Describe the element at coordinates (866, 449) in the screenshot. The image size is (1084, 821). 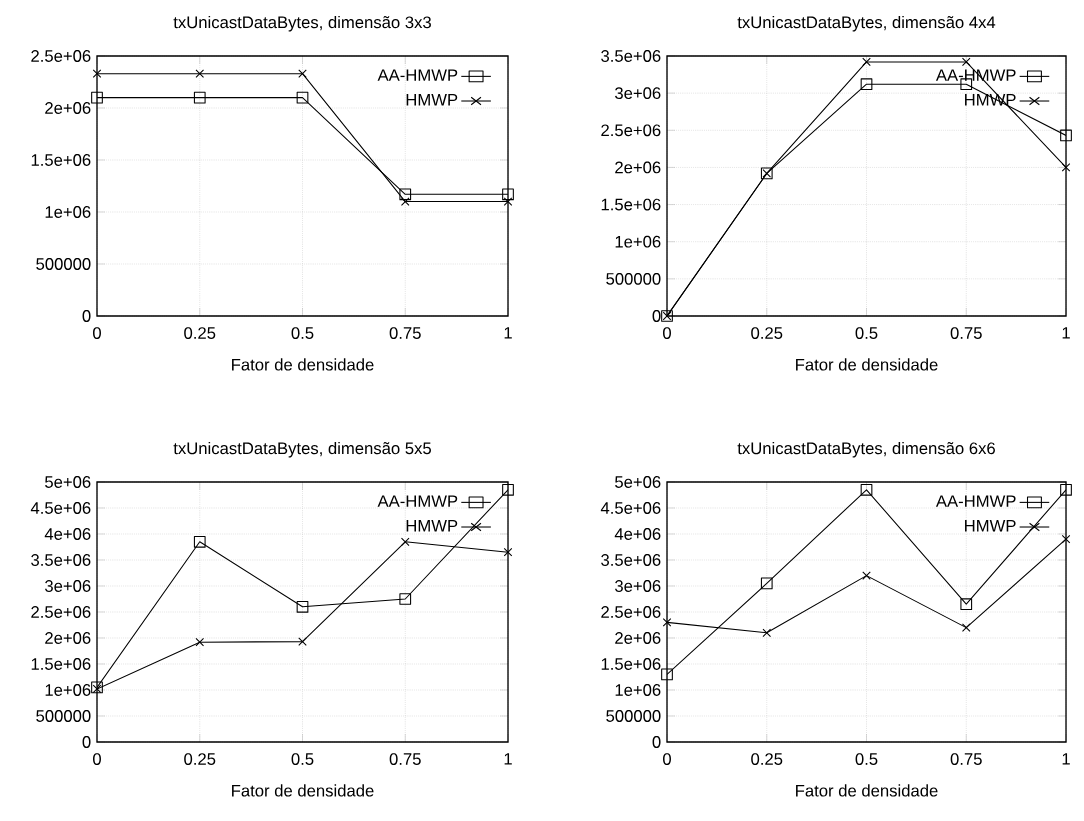
I see `chart-title: txUnicastDataBytes, dimensão 6x6` at that location.